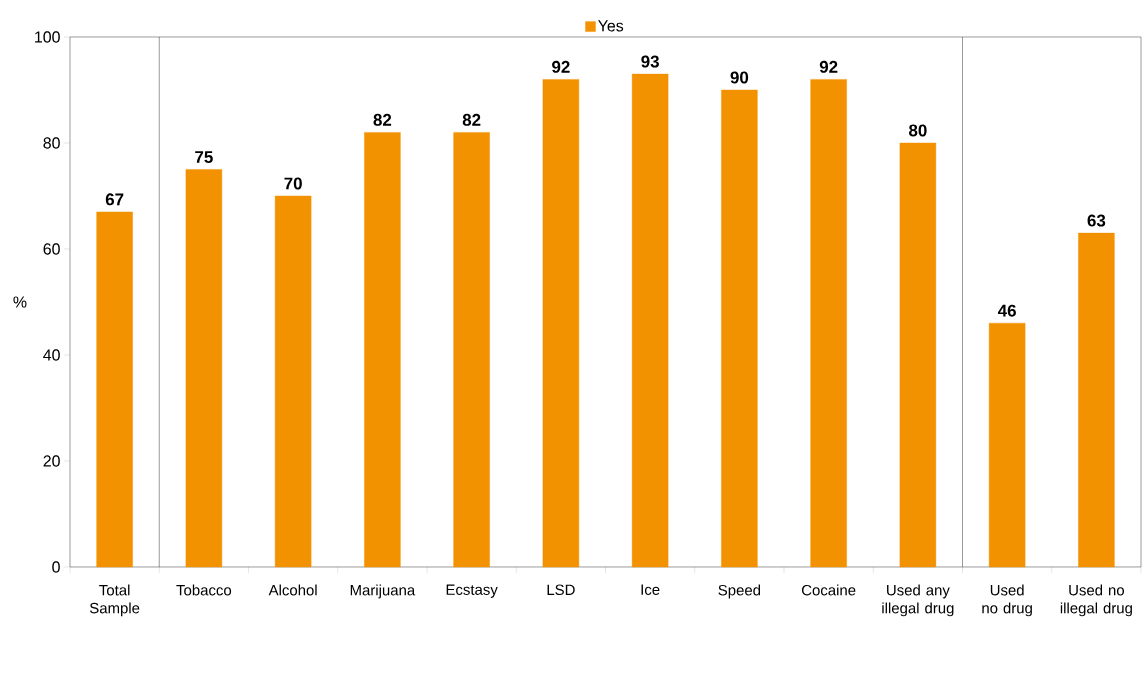 The height and width of the screenshot is (679, 1145). I want to click on y-tick-label: 40, so click(51, 355).